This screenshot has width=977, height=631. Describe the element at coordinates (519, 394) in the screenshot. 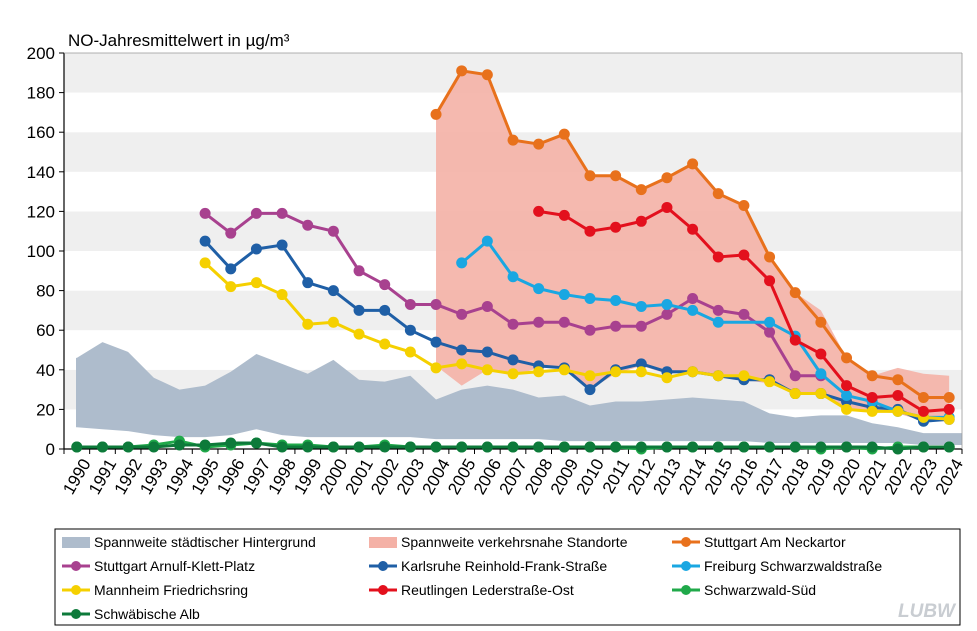

I see `band-urban-background` at that location.